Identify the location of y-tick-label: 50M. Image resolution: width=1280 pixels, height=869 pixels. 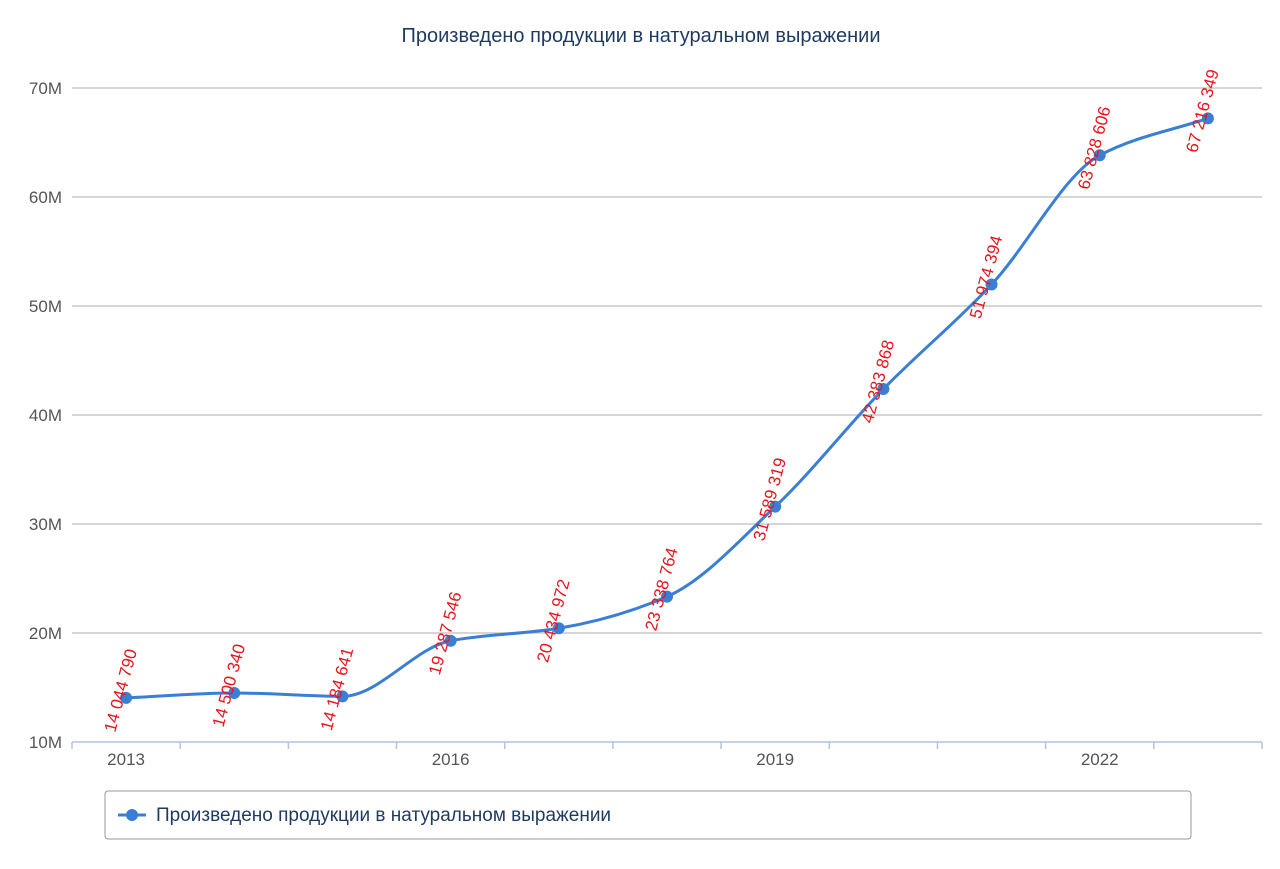
(45, 306).